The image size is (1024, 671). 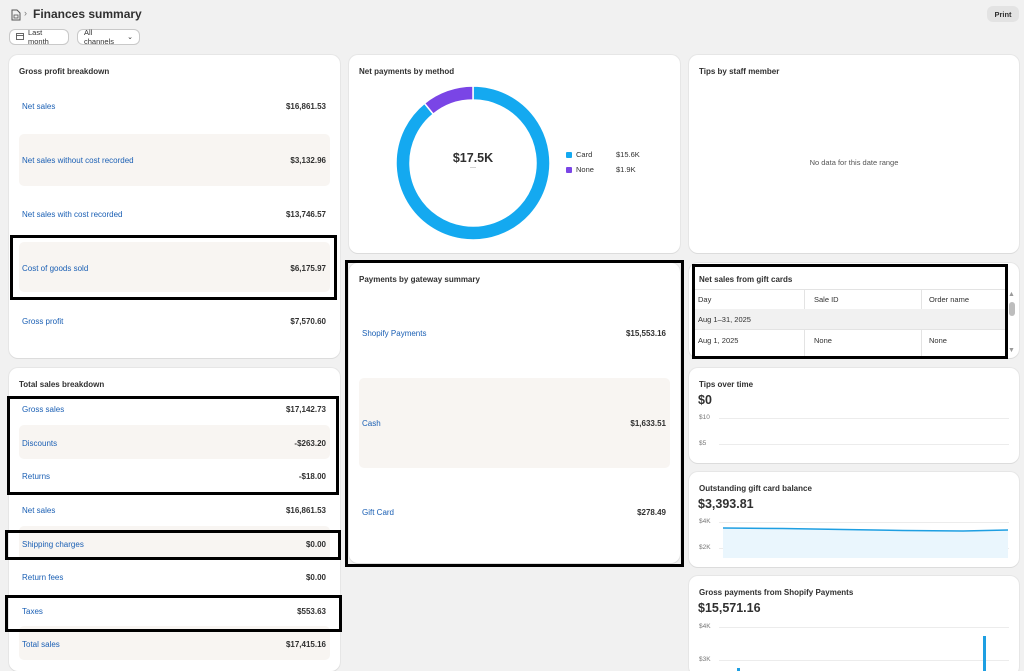 I want to click on gross-profit-title: Gross profit breakdown, so click(x=64, y=71).